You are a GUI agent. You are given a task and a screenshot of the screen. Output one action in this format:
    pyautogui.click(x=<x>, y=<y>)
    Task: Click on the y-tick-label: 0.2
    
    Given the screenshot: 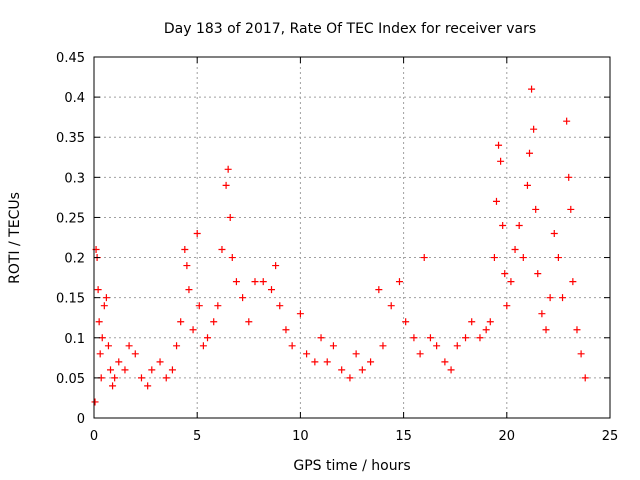 What is the action you would take?
    pyautogui.click(x=74, y=259)
    